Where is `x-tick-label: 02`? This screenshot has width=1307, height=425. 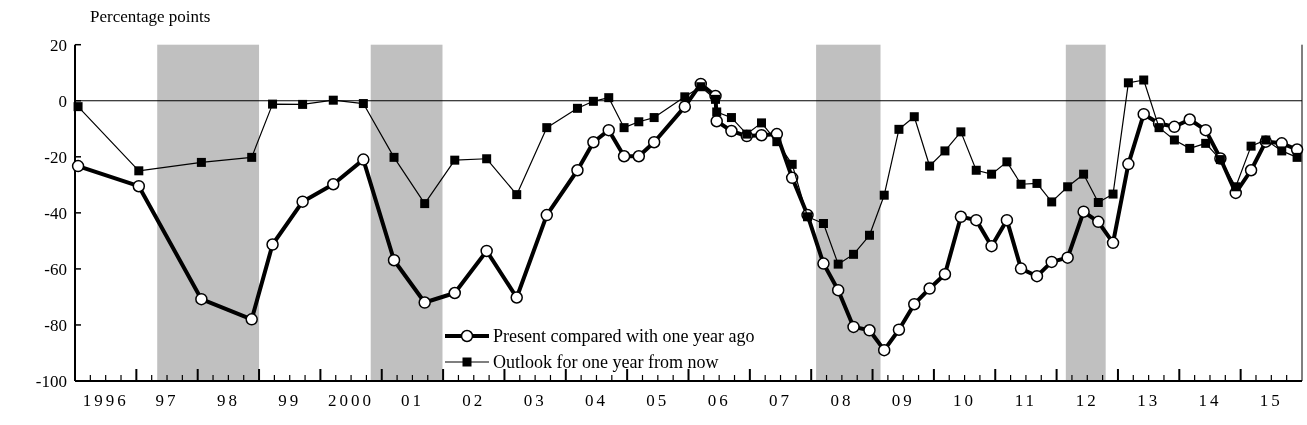 x-tick-label: 02 is located at coordinates (474, 400).